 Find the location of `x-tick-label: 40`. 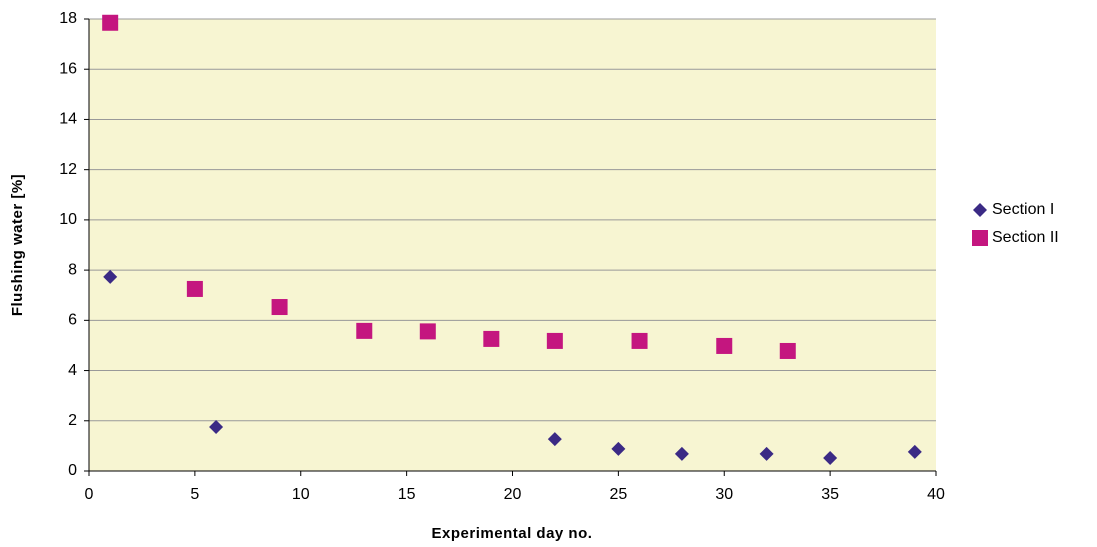

x-tick-label: 40 is located at coordinates (936, 494).